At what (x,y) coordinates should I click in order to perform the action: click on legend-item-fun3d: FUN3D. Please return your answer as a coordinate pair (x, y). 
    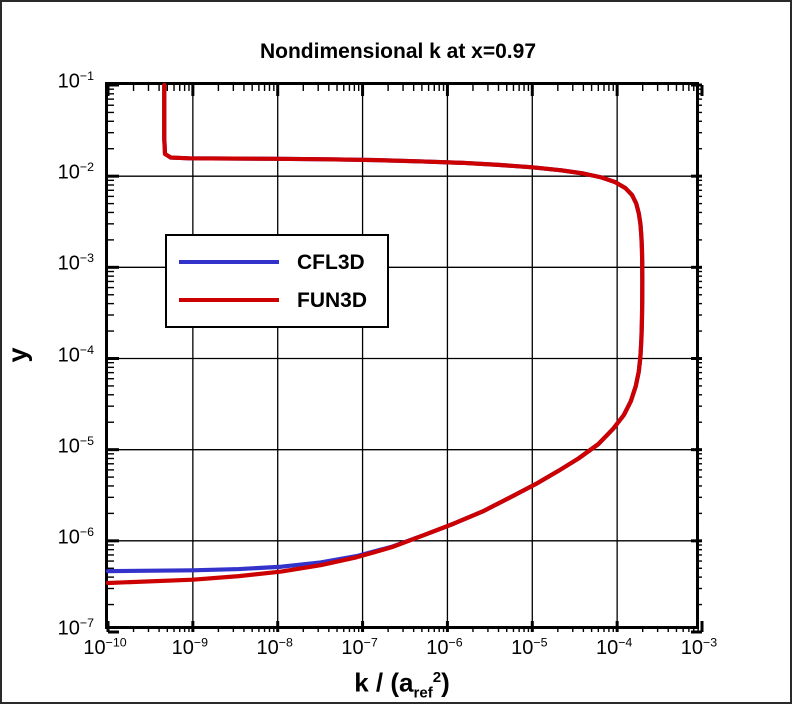
    Looking at the image, I should click on (277, 300).